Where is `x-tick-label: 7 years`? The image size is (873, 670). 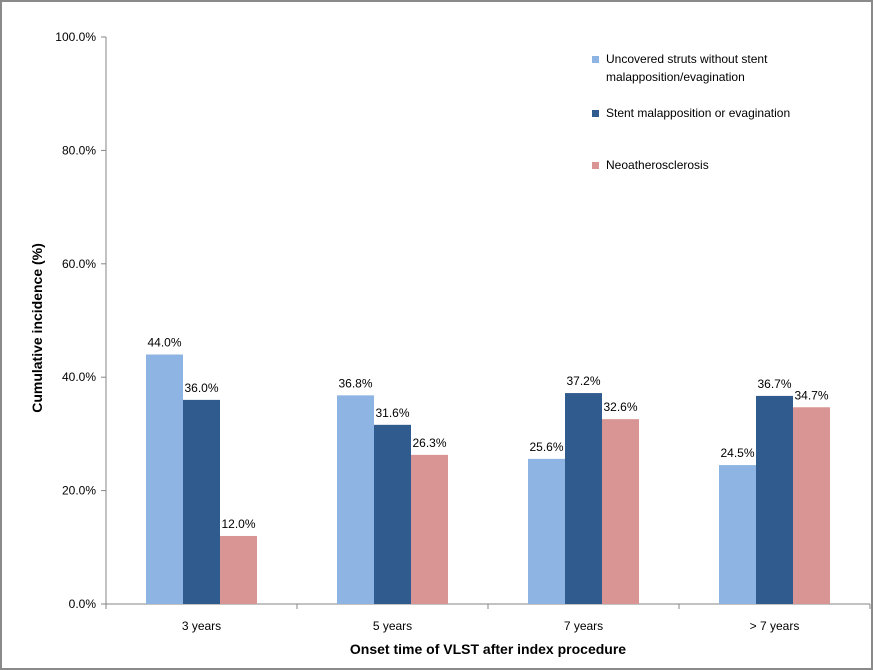
x-tick-label: 7 years is located at coordinates (583, 626).